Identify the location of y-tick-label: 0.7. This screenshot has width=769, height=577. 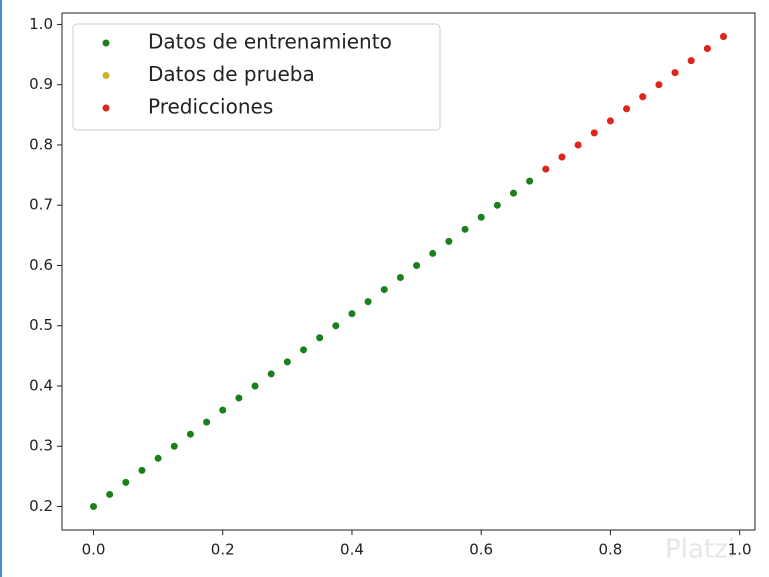
(41, 205).